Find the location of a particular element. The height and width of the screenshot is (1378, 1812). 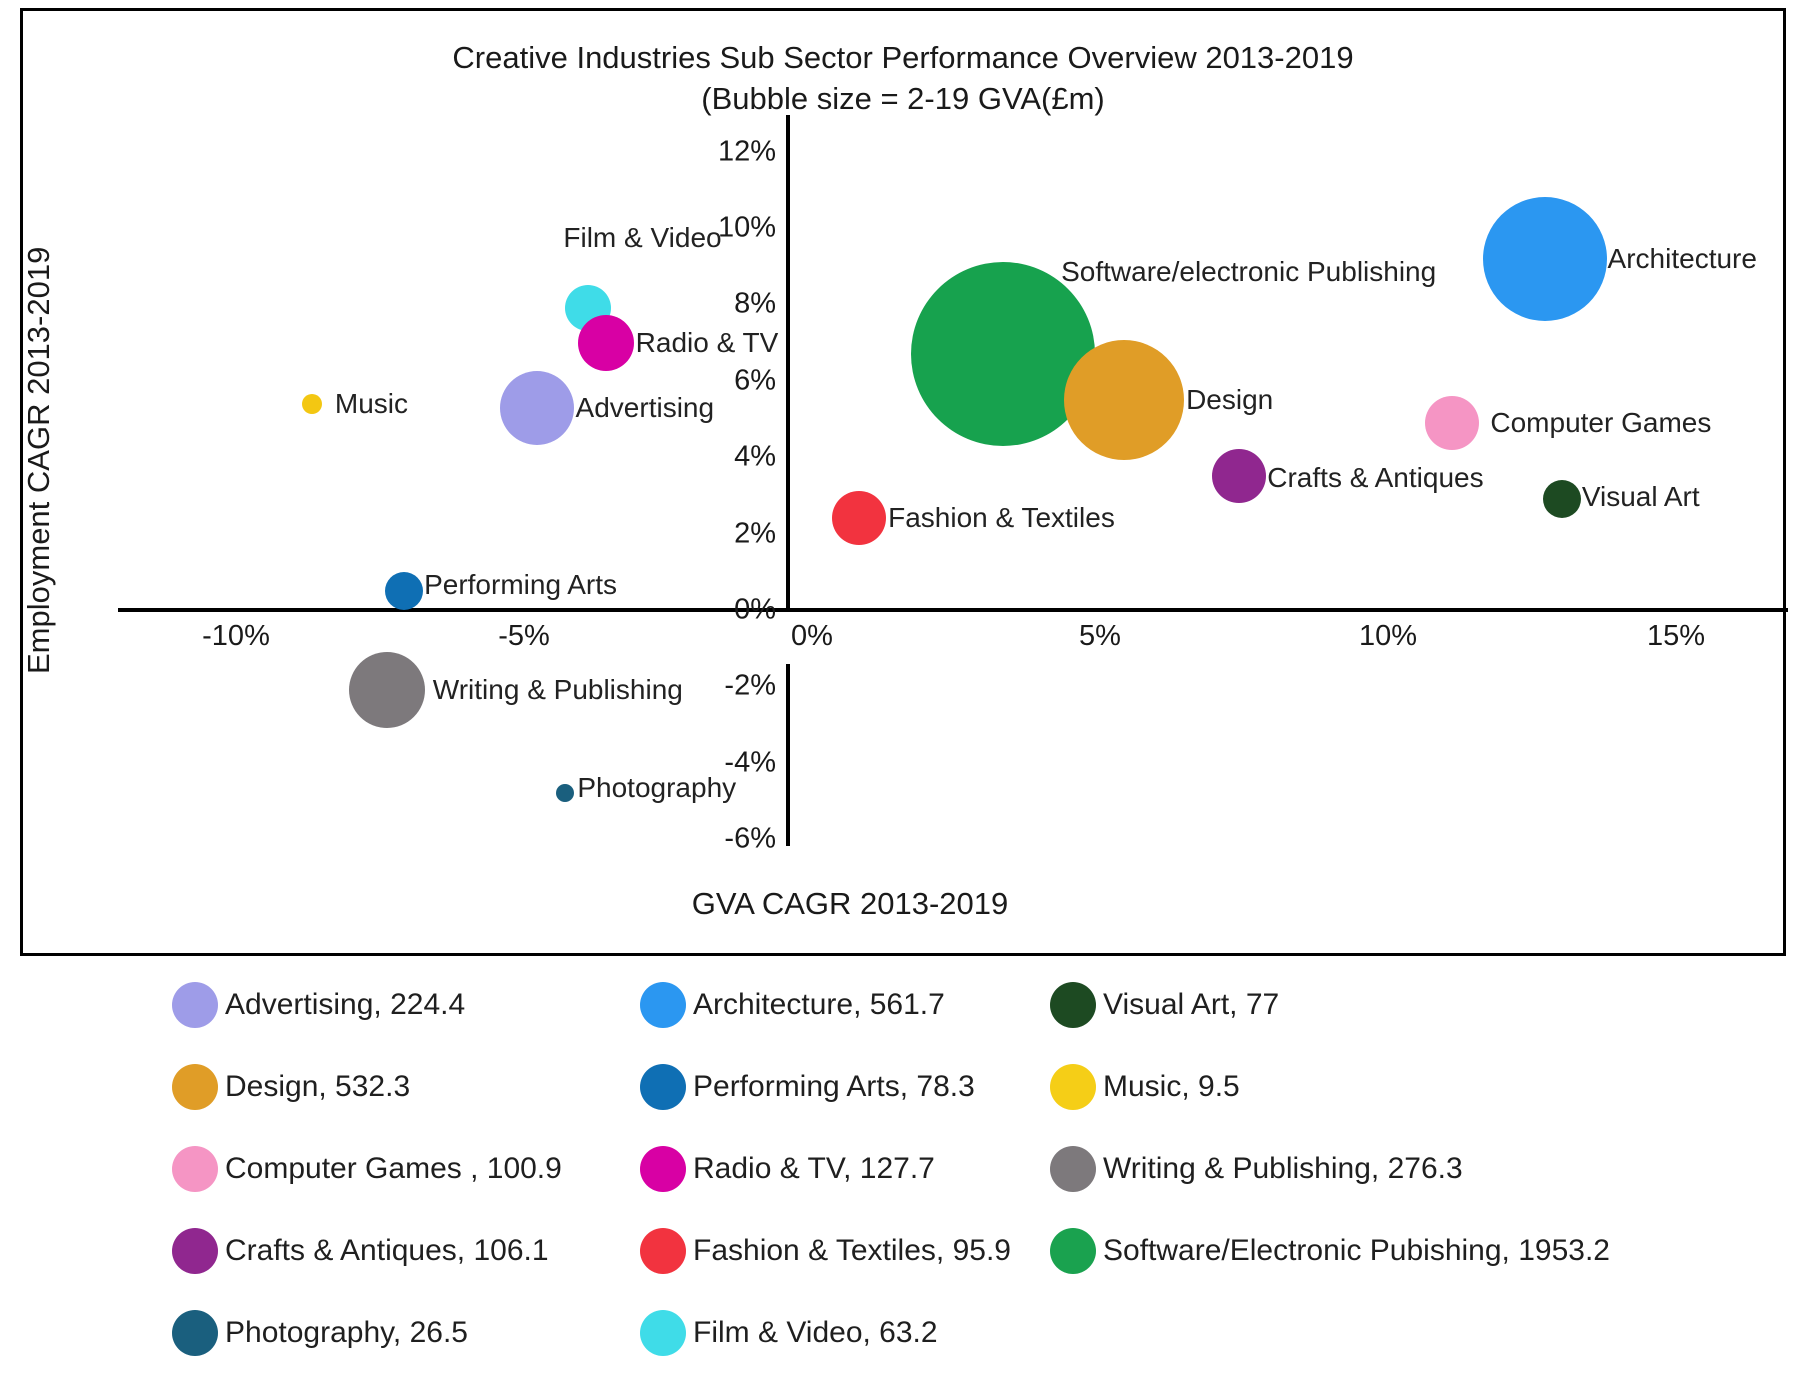

legend-item-label: Computer Games , 100.9 is located at coordinates (393, 1168).